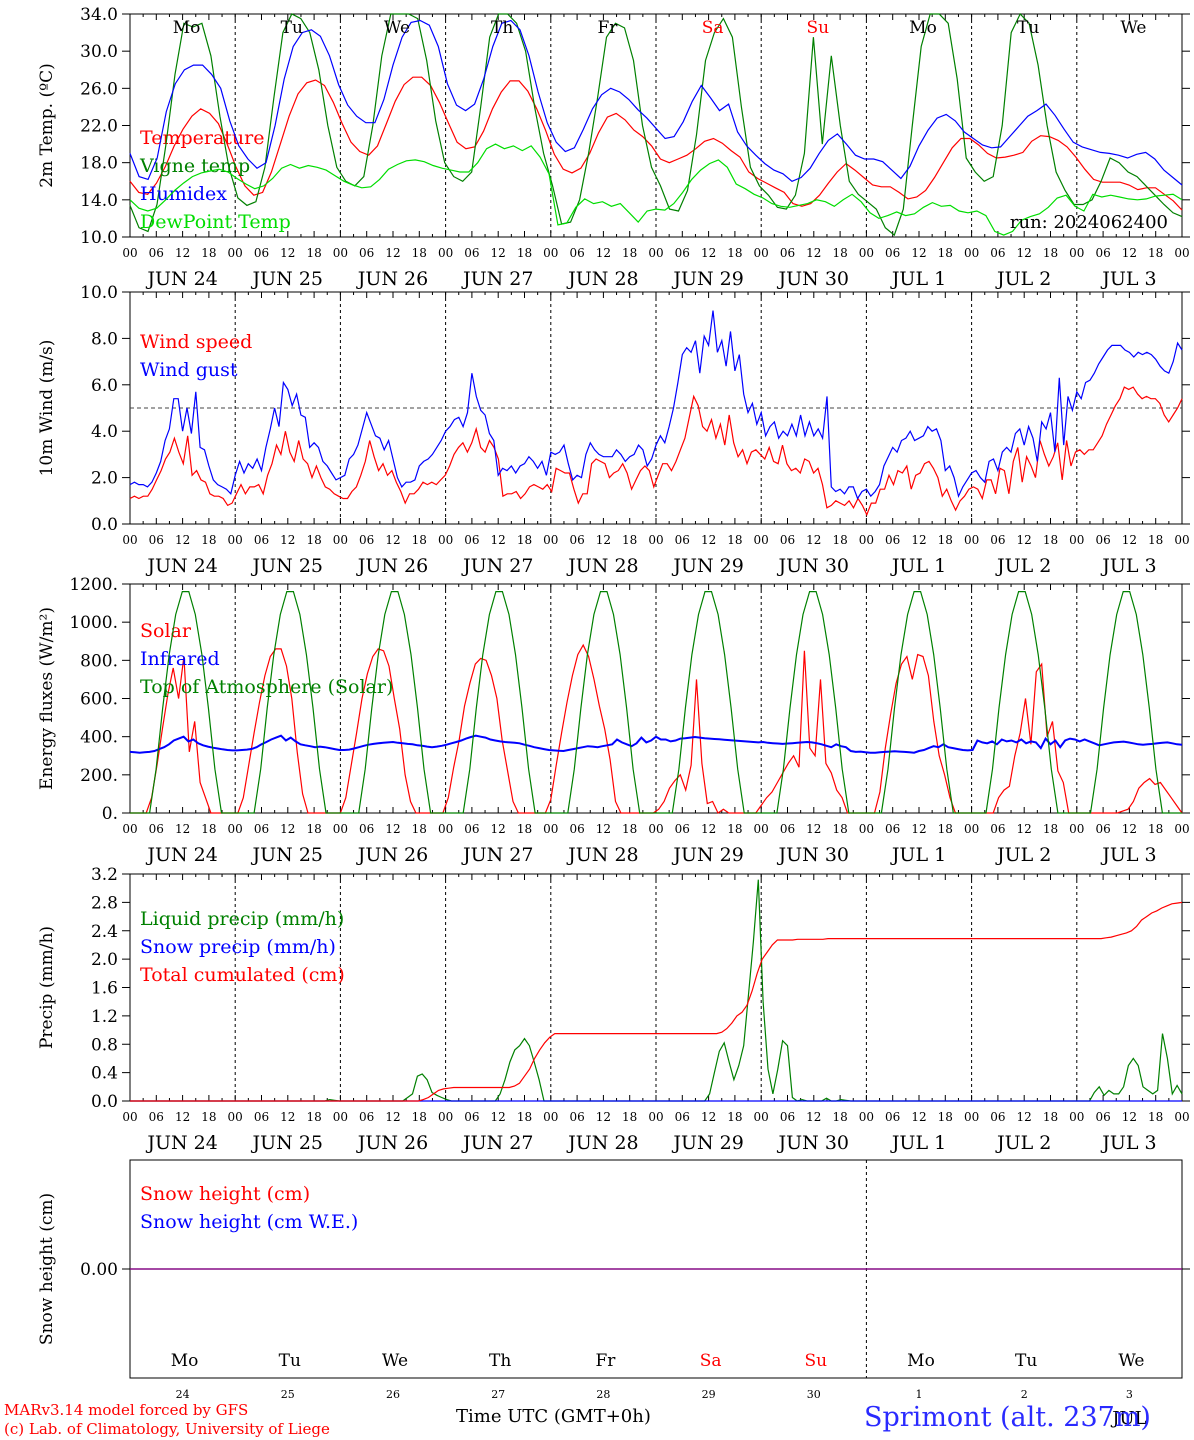 This screenshot has width=1194, height=1440. Describe the element at coordinates (498, 1394) in the screenshot. I see `day-number-label: 27` at that location.